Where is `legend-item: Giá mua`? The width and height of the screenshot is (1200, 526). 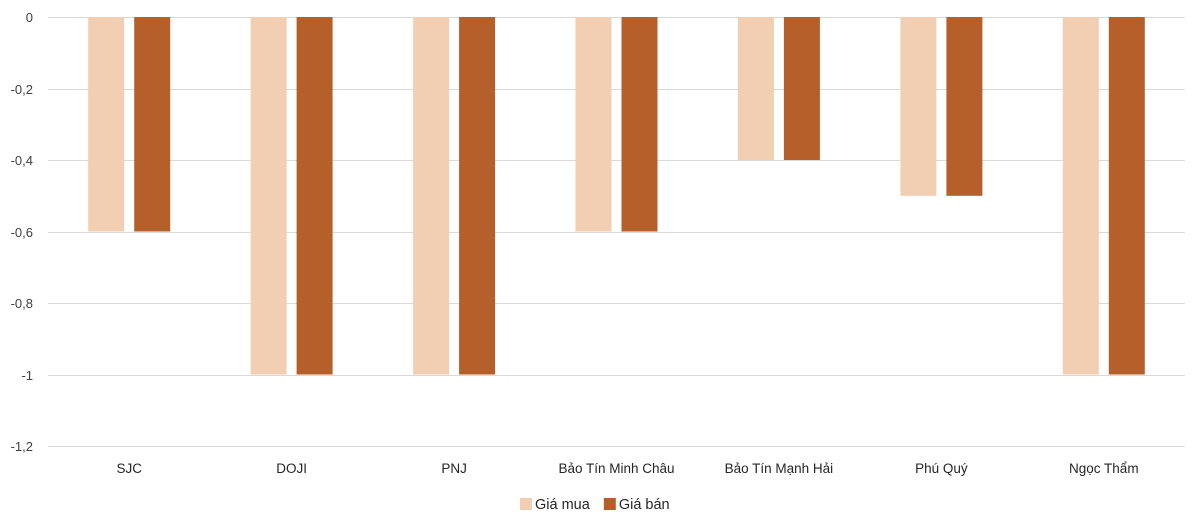 legend-item: Giá mua is located at coordinates (555, 505).